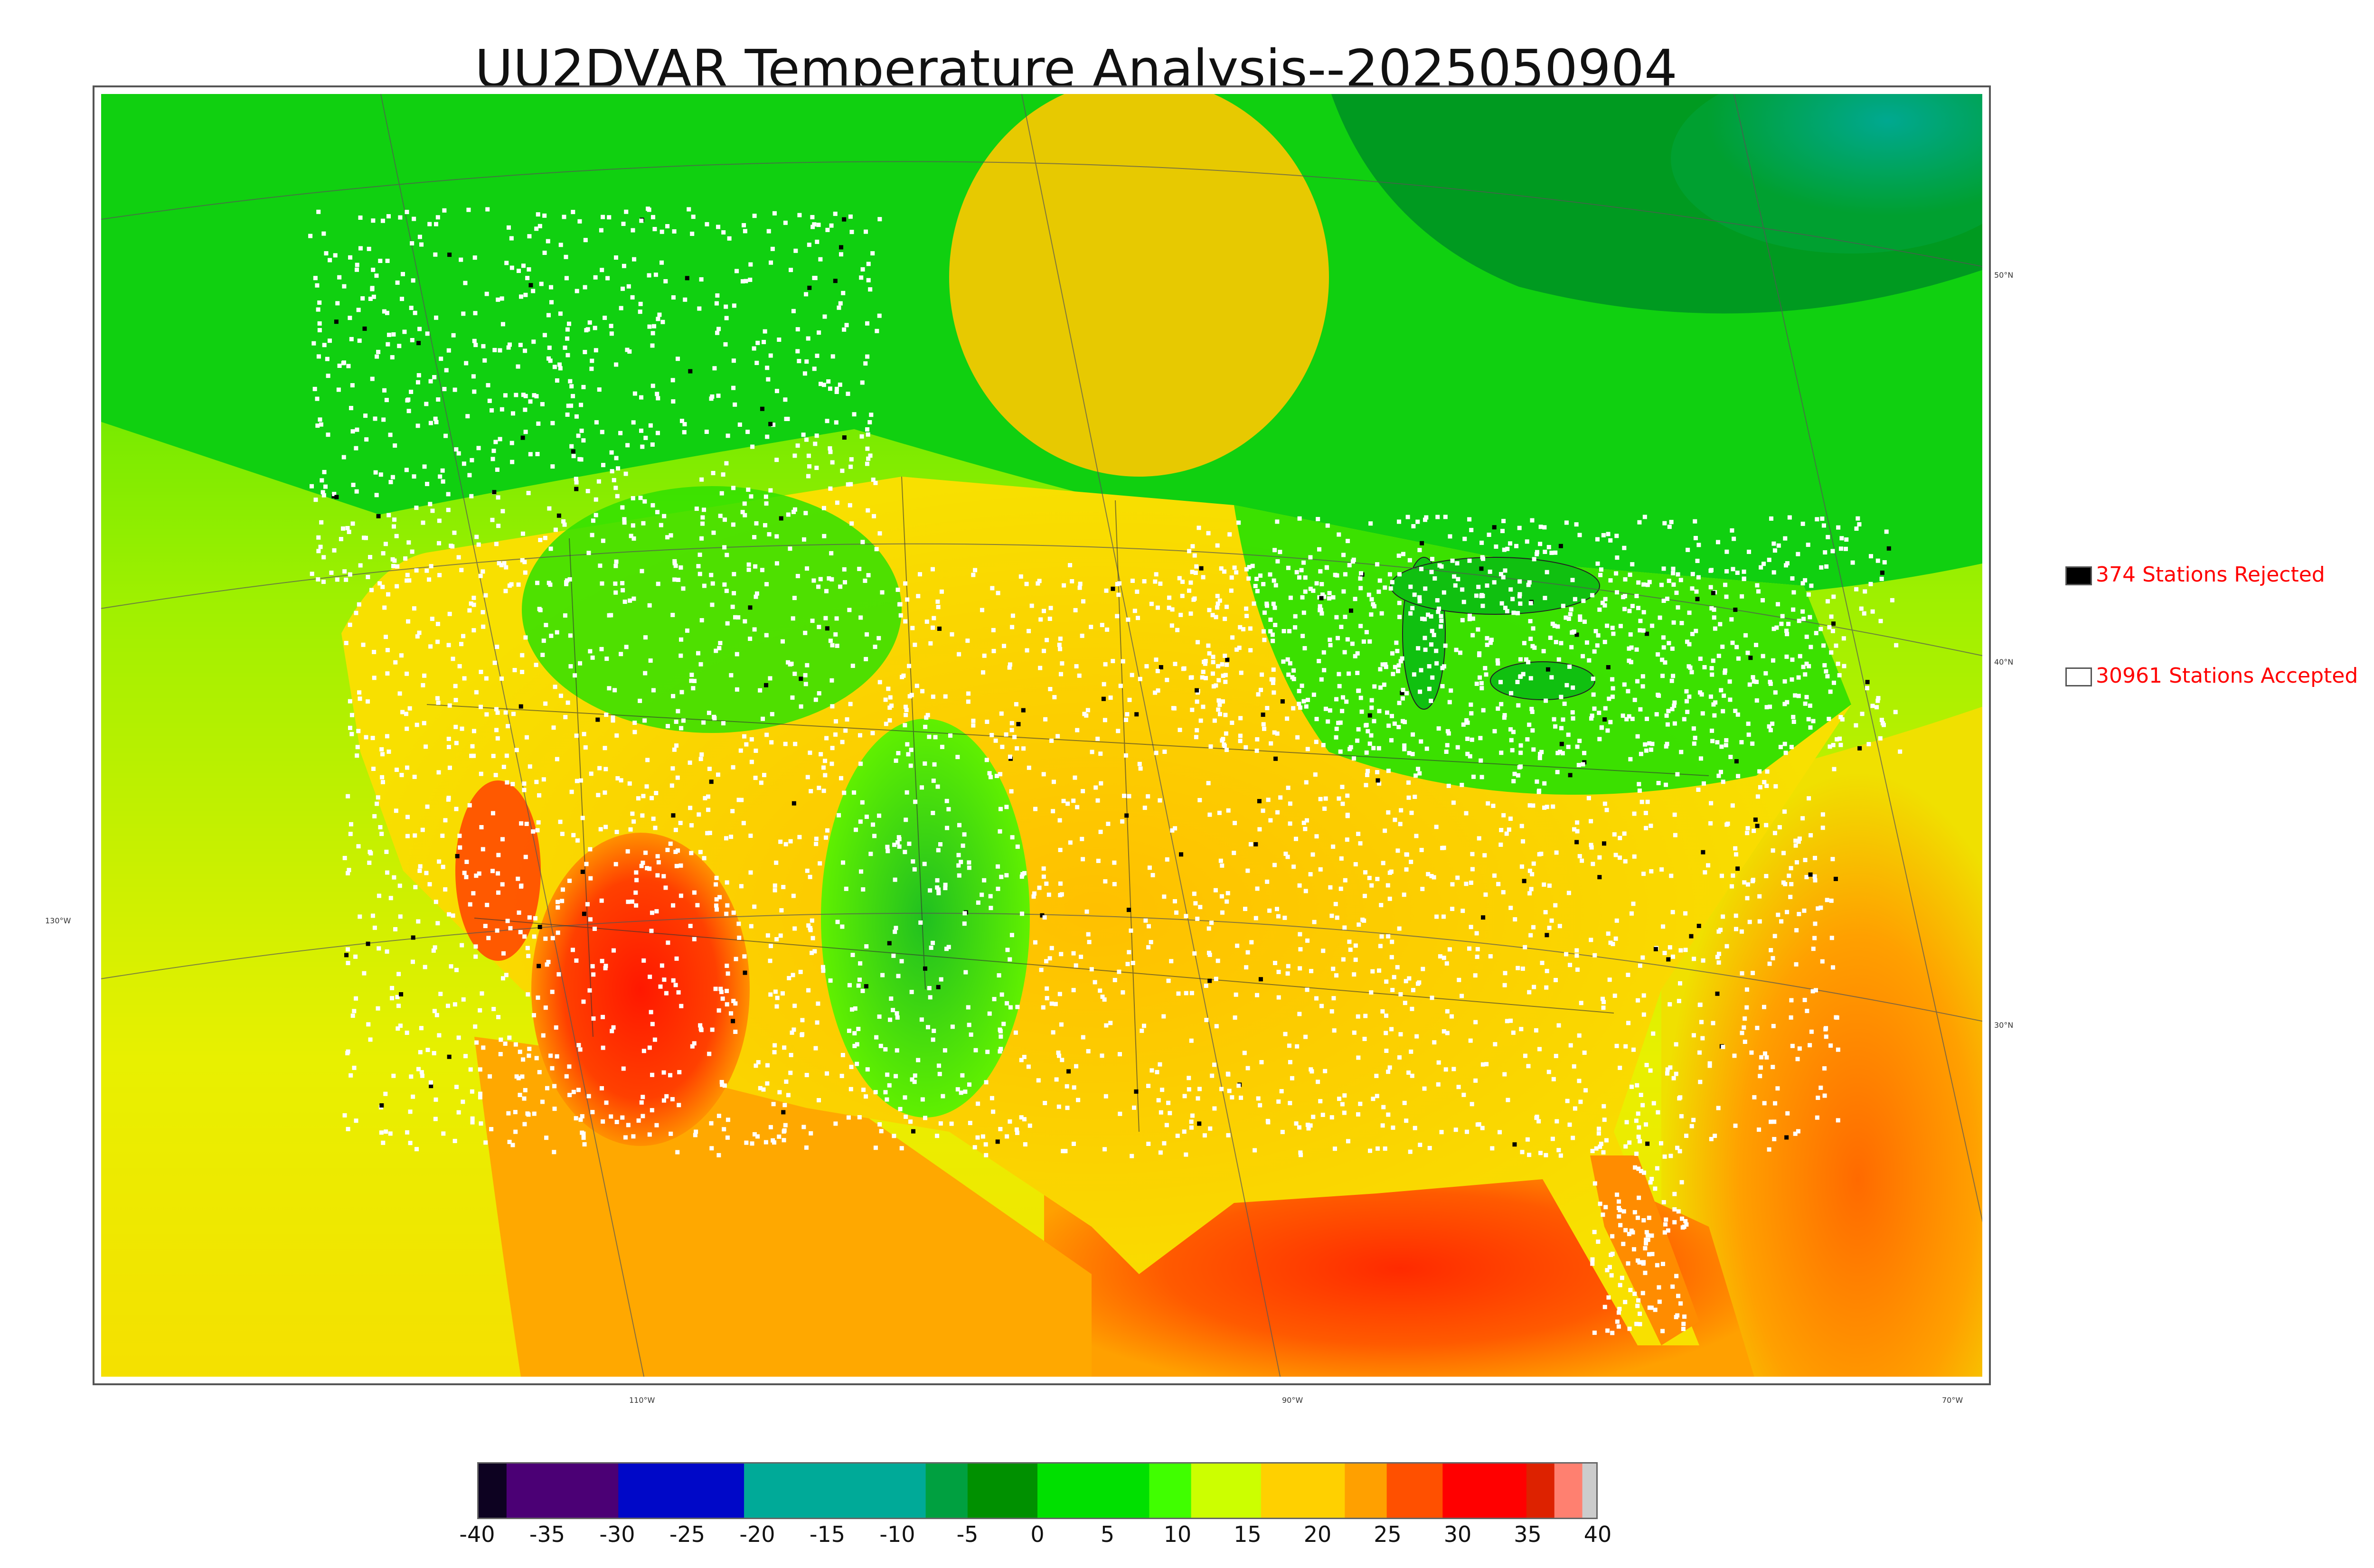 This screenshot has width=2374, height=1568. Describe the element at coordinates (1589, 1491) in the screenshot. I see `colorbar-segment` at that location.